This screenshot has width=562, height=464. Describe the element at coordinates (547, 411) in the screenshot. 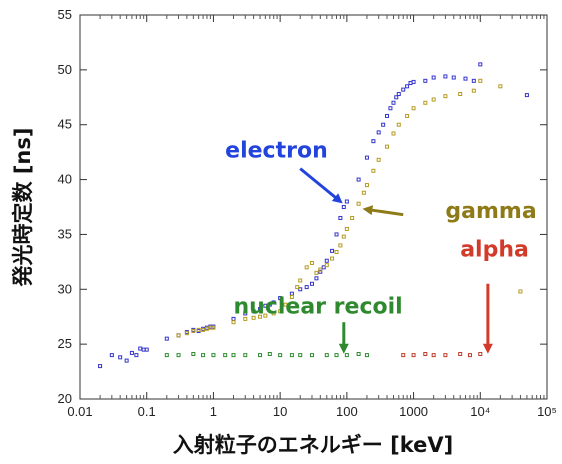

I see `x-tick-label: 10⁵` at that location.